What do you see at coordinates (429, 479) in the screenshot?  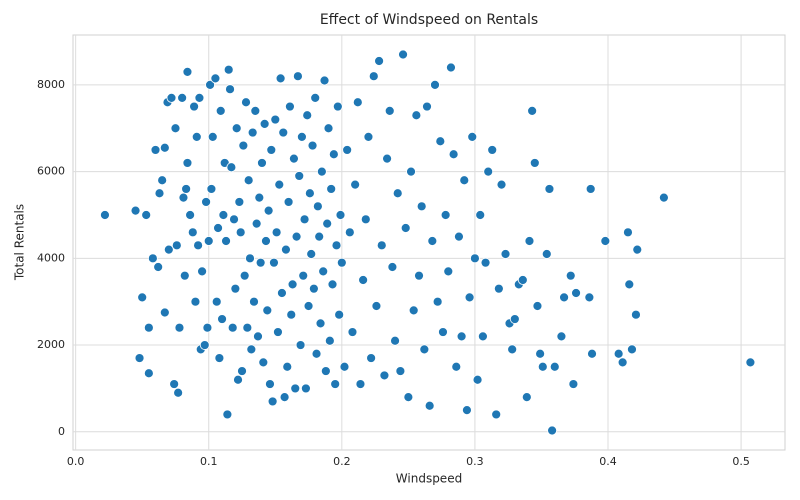 I see `x-axis-label: Windspeed` at bounding box center [429, 479].